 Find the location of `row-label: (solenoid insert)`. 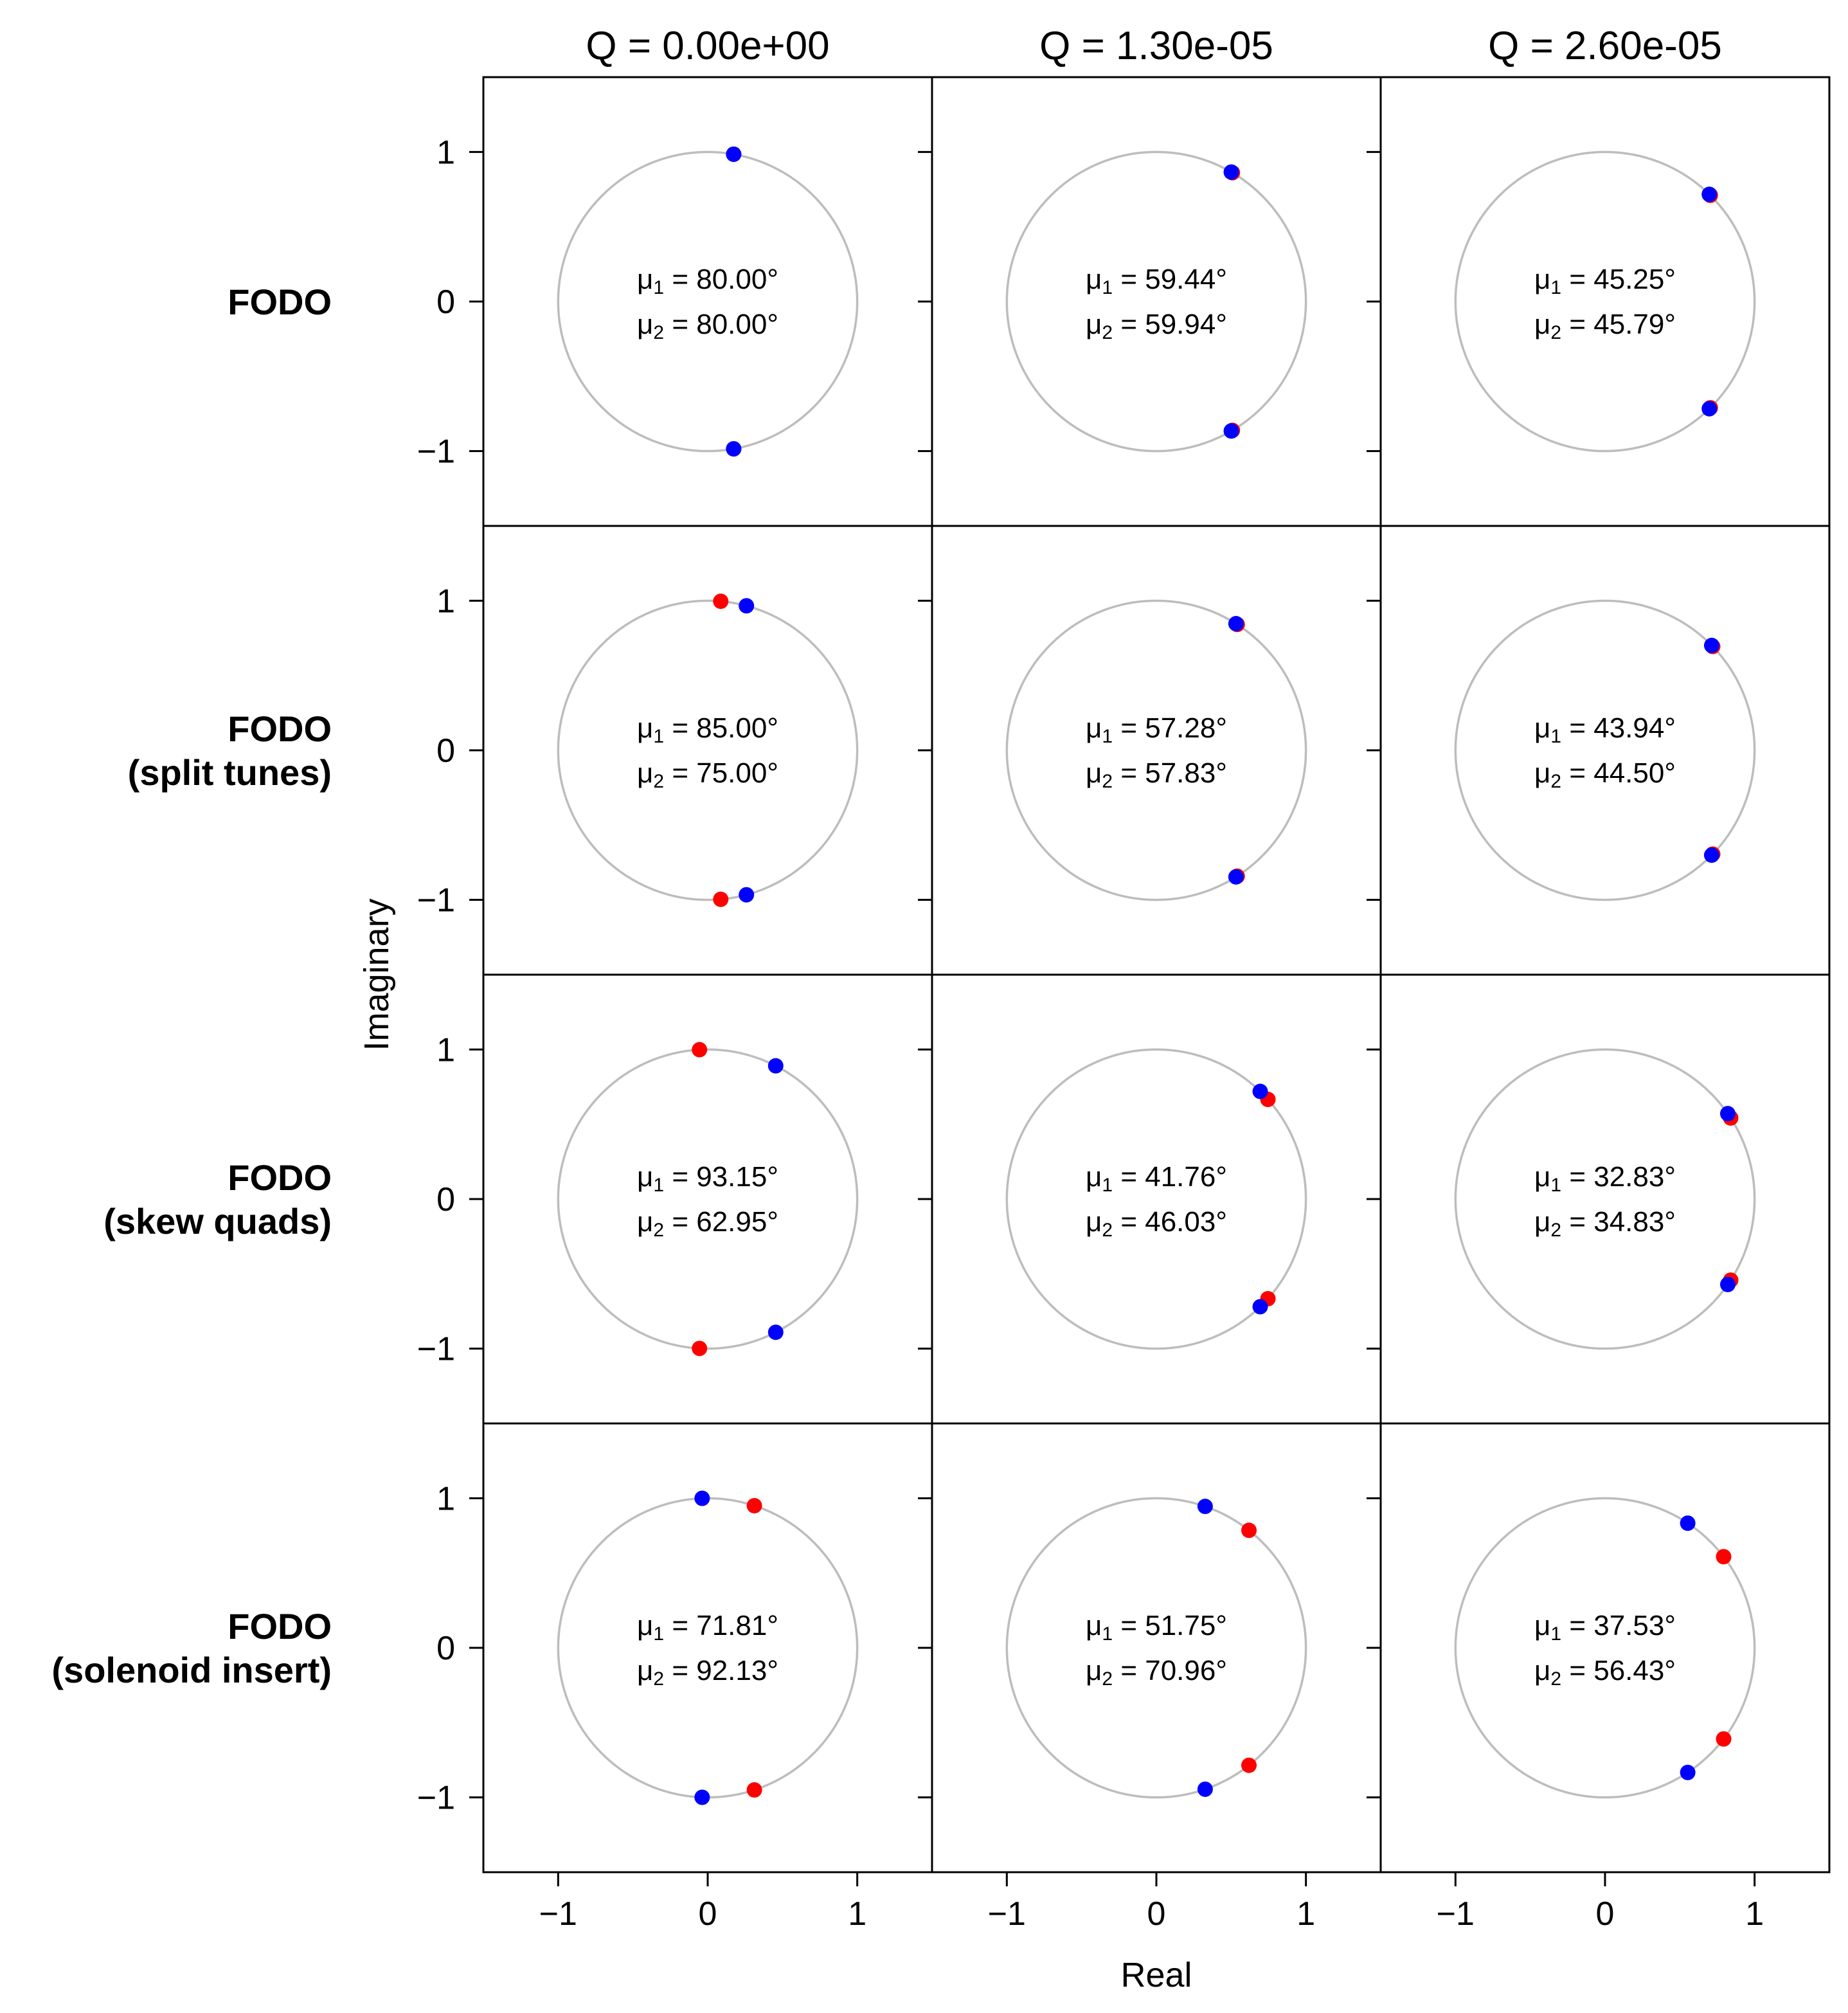

row-label: (solenoid insert) is located at coordinates (191, 1670).